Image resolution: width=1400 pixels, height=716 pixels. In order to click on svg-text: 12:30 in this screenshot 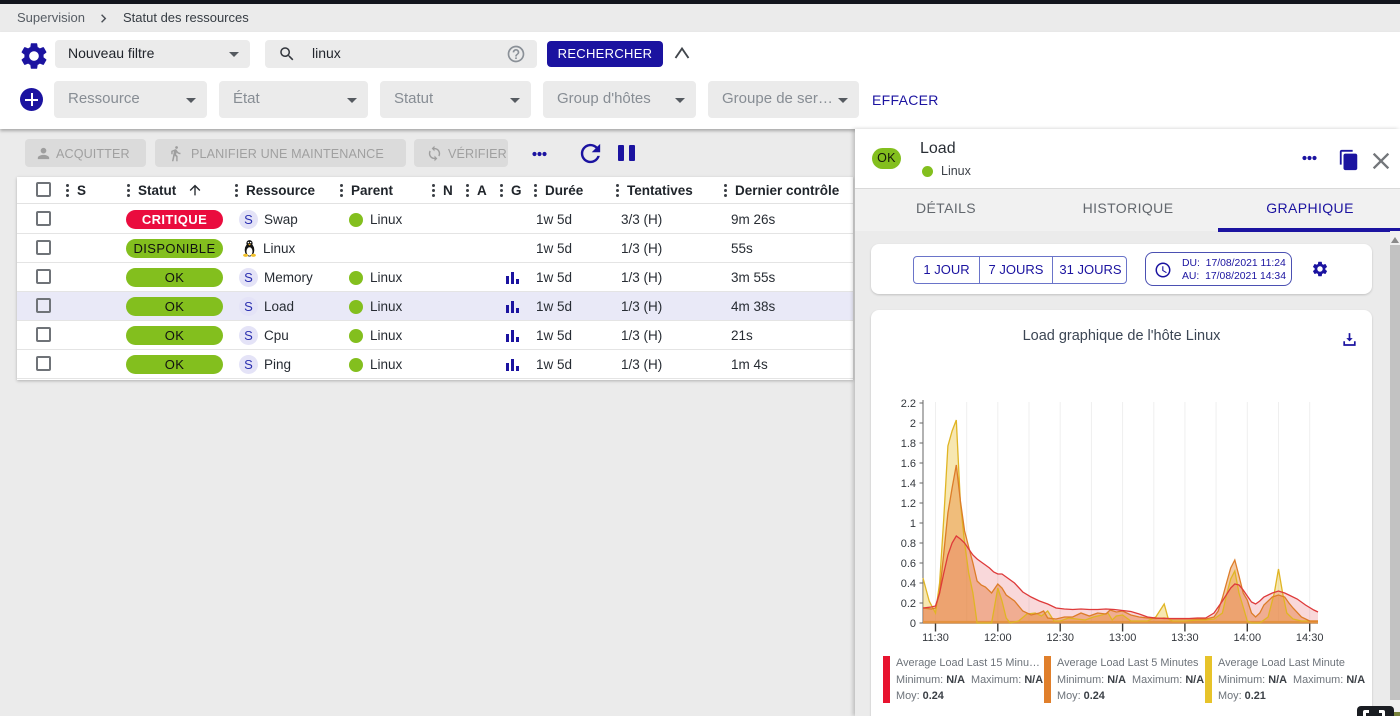, I will do `click(1060, 638)`.